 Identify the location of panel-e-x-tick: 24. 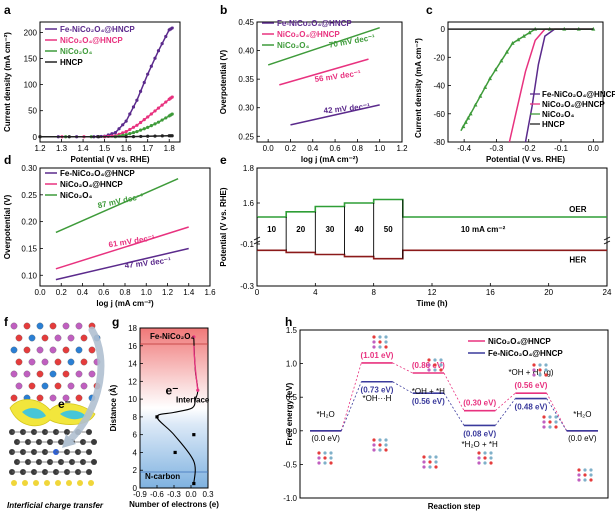
(607, 292).